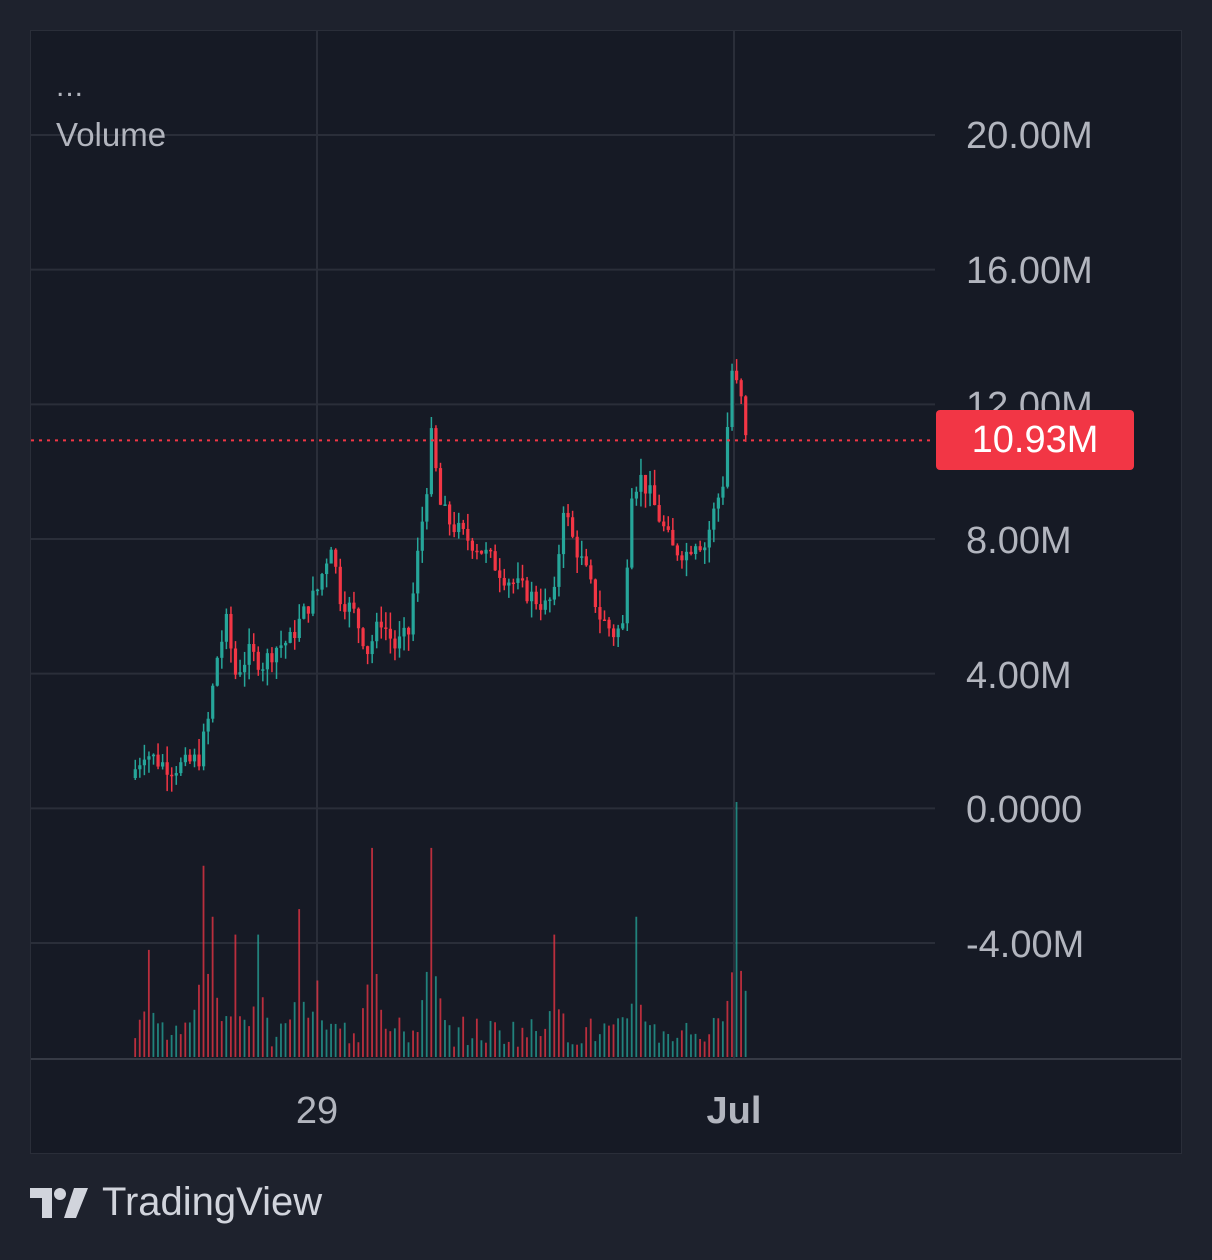  I want to click on tradingview-logo-icon, so click(59, 1202).